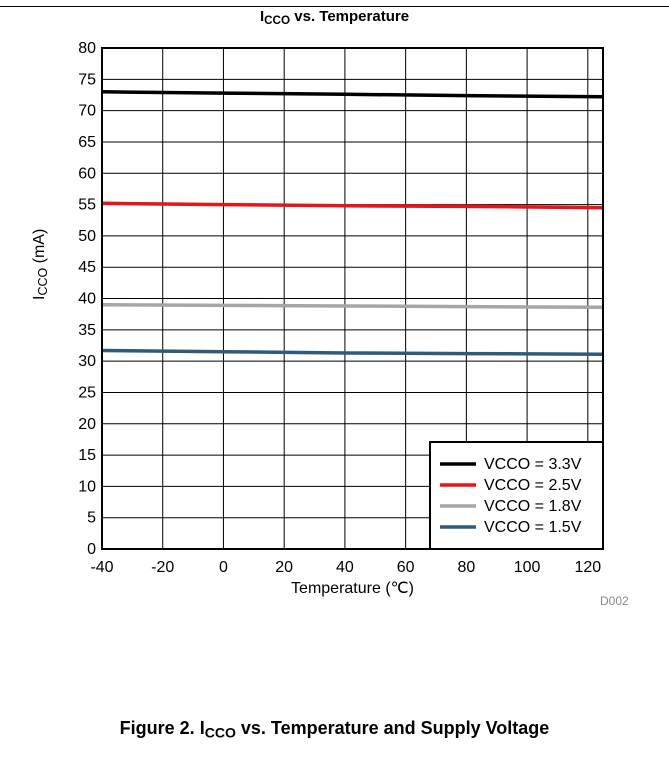  I want to click on x-tick-label: 80, so click(466, 567).